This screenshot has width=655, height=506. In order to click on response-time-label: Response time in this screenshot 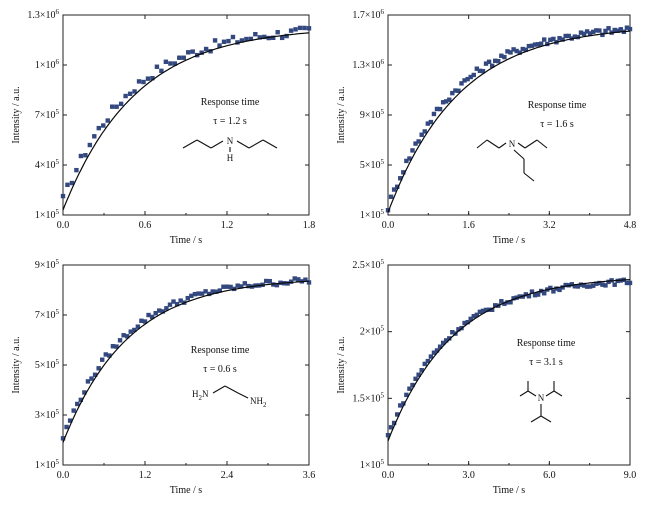, I will do `click(230, 102)`.